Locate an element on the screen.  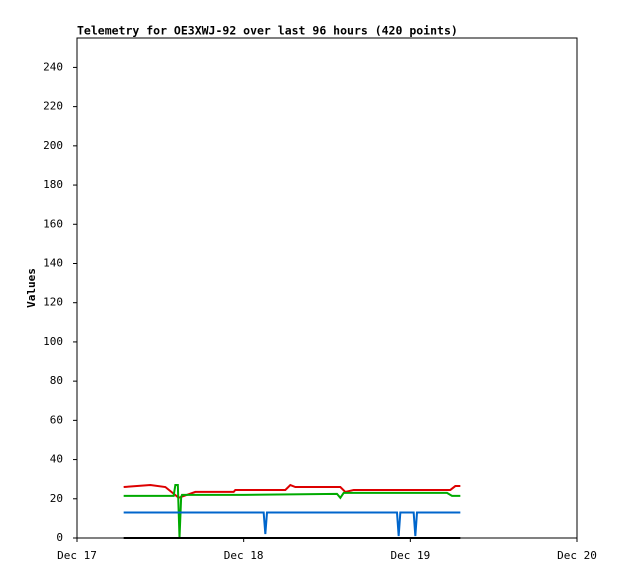
y-tick-label: 60 is located at coordinates (56, 419).